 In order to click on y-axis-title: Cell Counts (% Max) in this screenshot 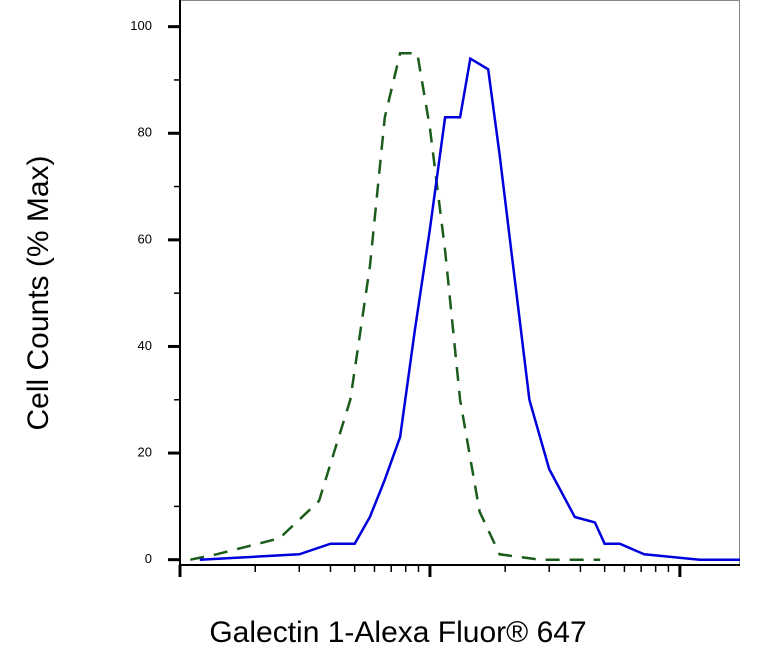, I will do `click(38, 292)`.